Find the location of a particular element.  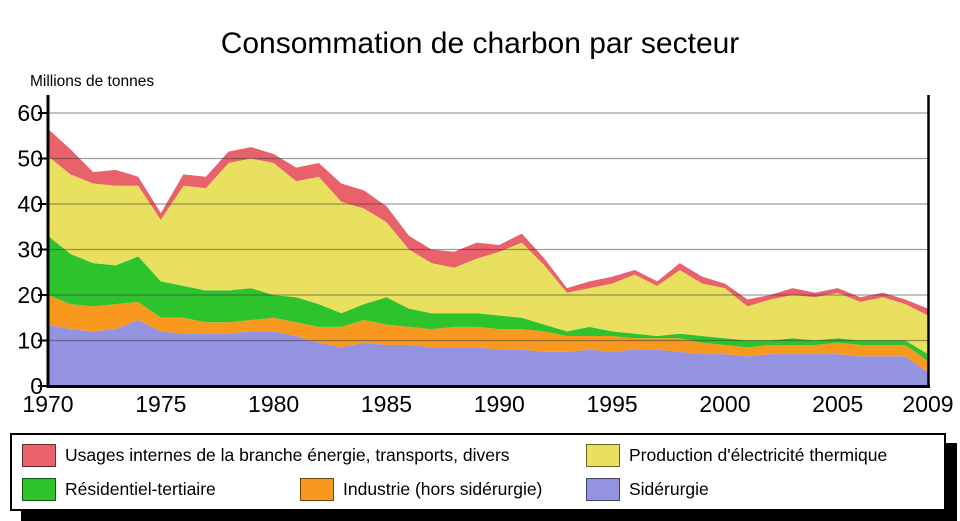

area-siderurgie is located at coordinates (488, 353).